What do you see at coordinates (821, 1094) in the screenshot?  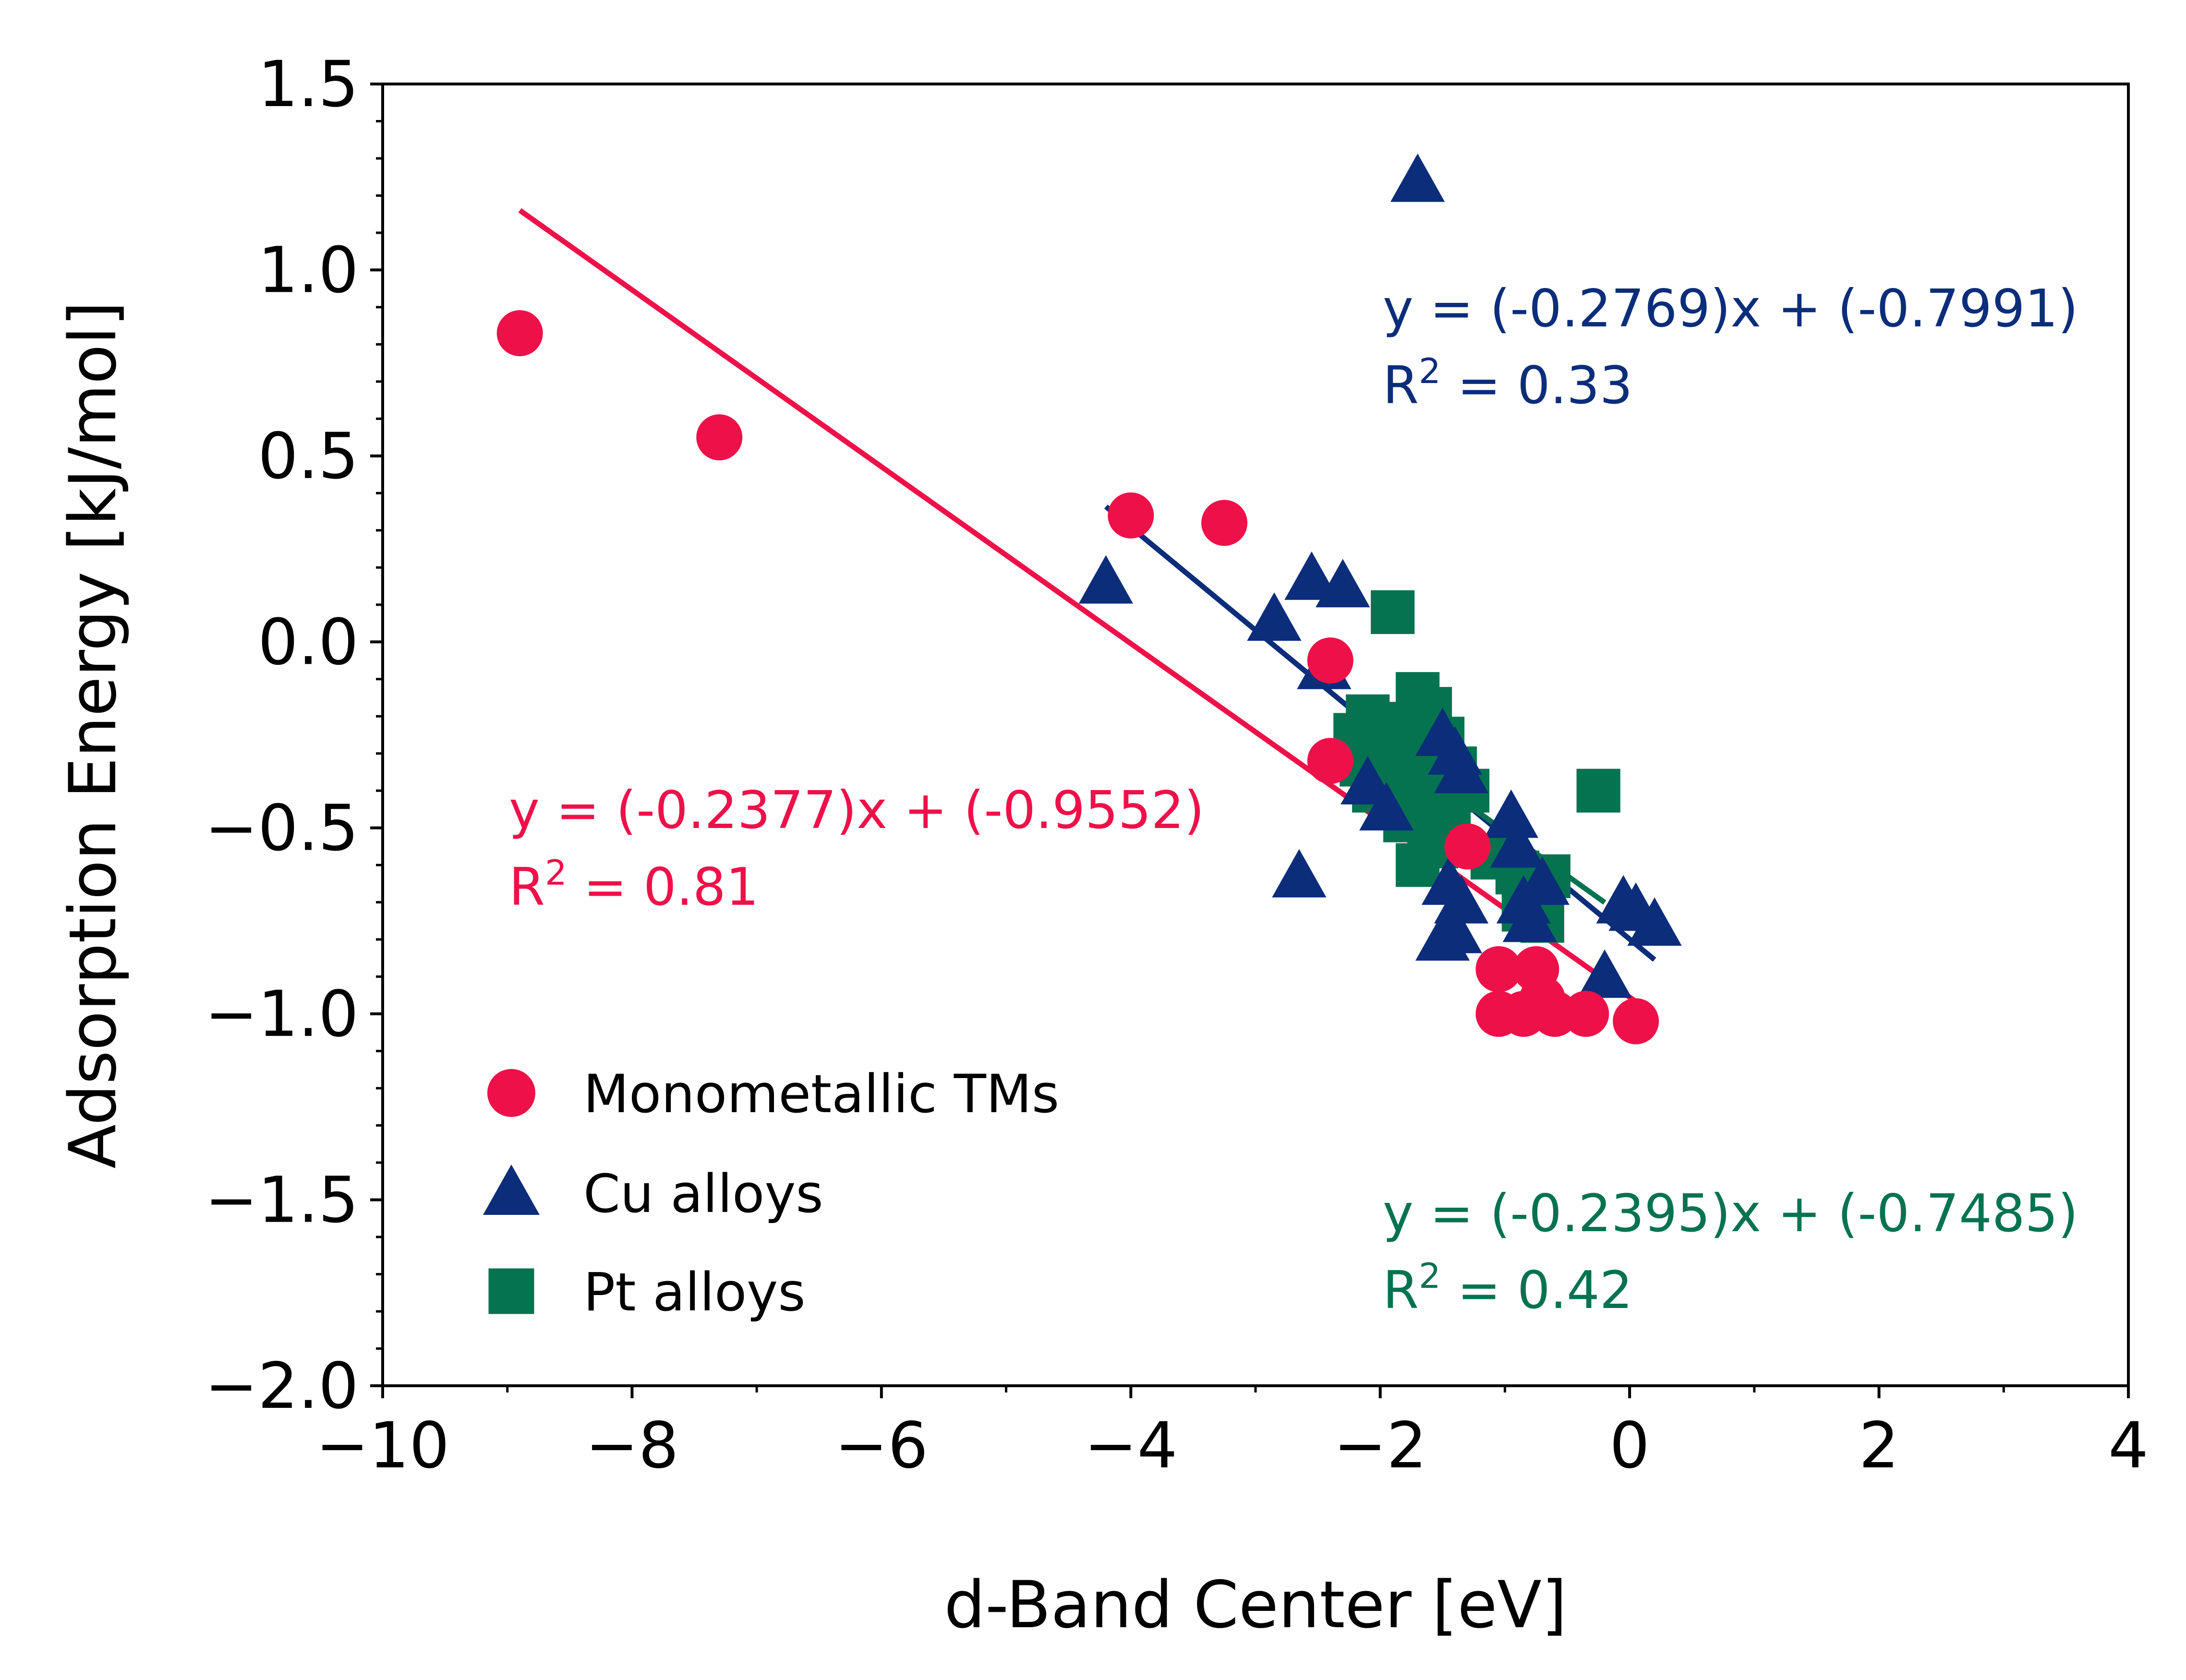 I see `legend-label: Monometallic TMs` at bounding box center [821, 1094].